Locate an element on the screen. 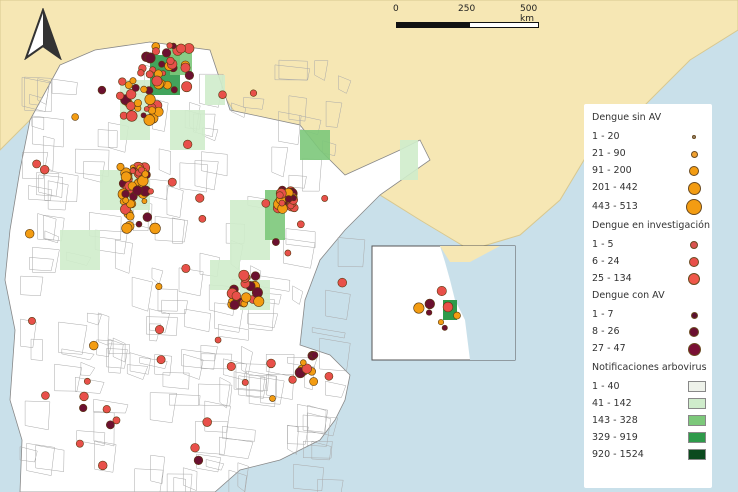  legend-item: 6 - 24 is located at coordinates (650, 262).